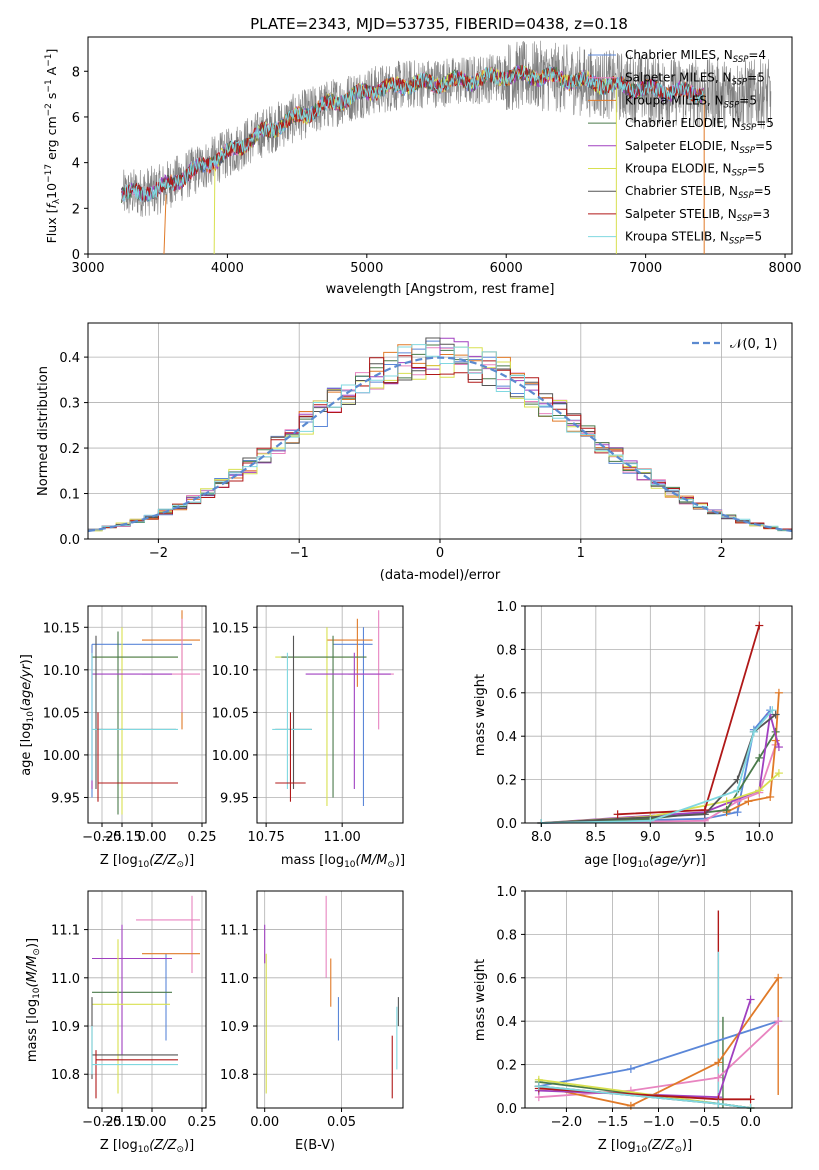  I want to click on panel-xtick-label: −1.5, so click(613, 1122).